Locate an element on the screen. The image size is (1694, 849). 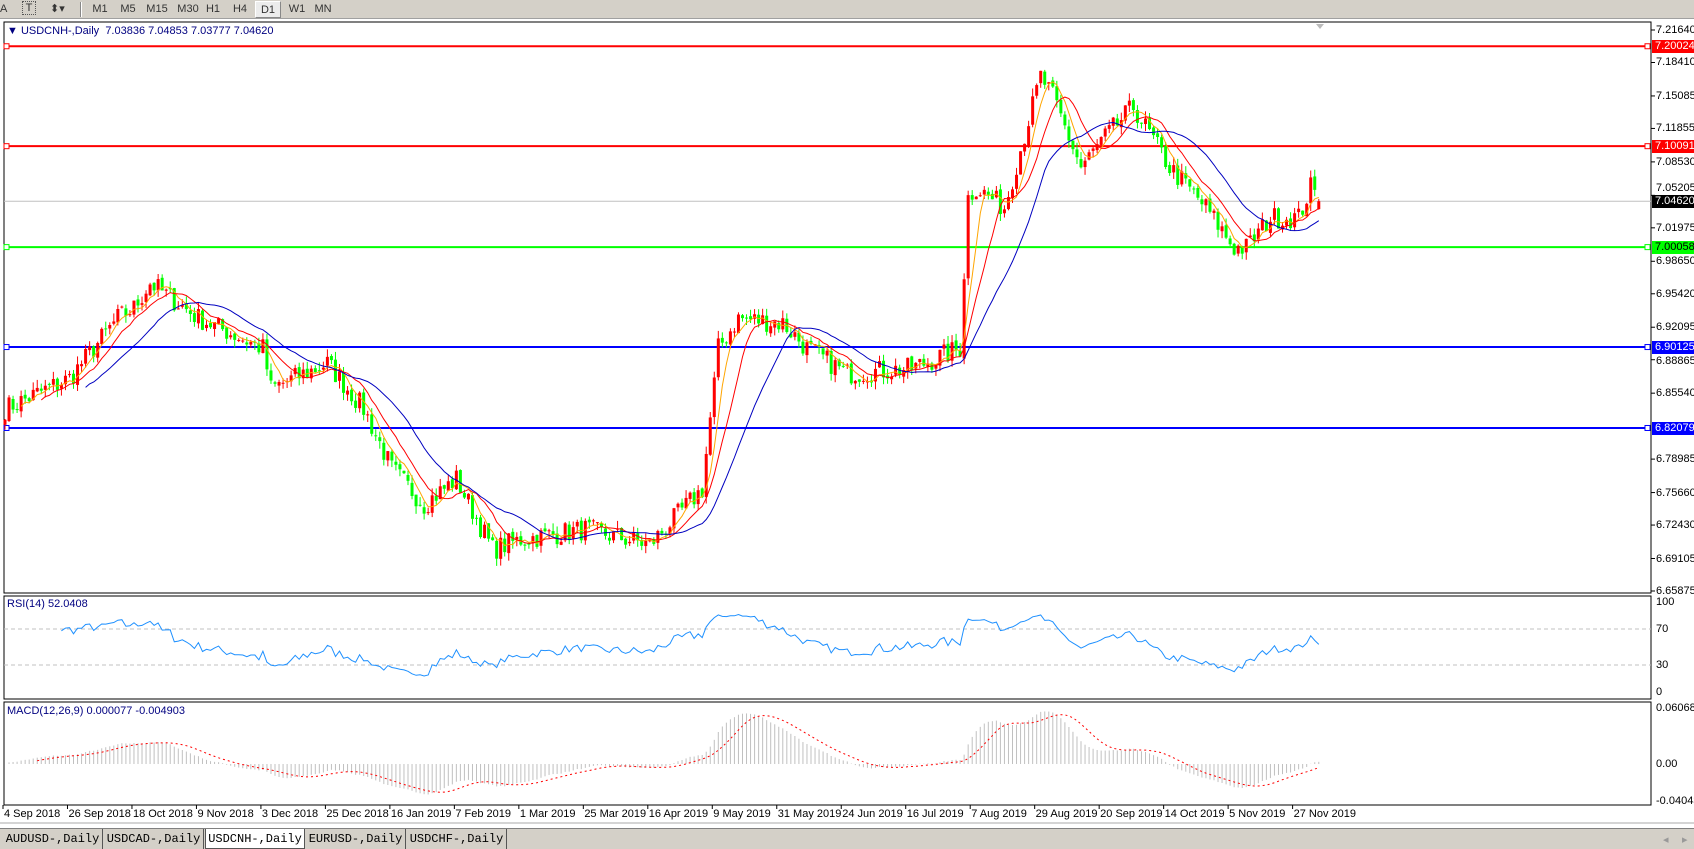
timeframe-m1: M1 is located at coordinates (100, 9).